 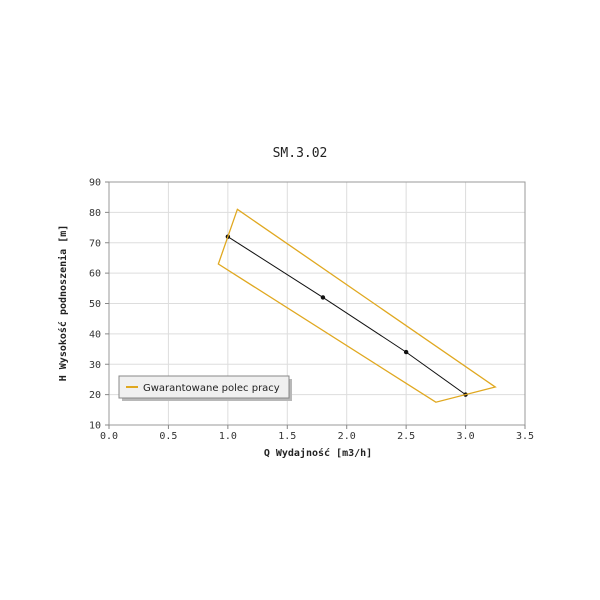 I want to click on y-tick-label: 80, so click(x=95, y=213).